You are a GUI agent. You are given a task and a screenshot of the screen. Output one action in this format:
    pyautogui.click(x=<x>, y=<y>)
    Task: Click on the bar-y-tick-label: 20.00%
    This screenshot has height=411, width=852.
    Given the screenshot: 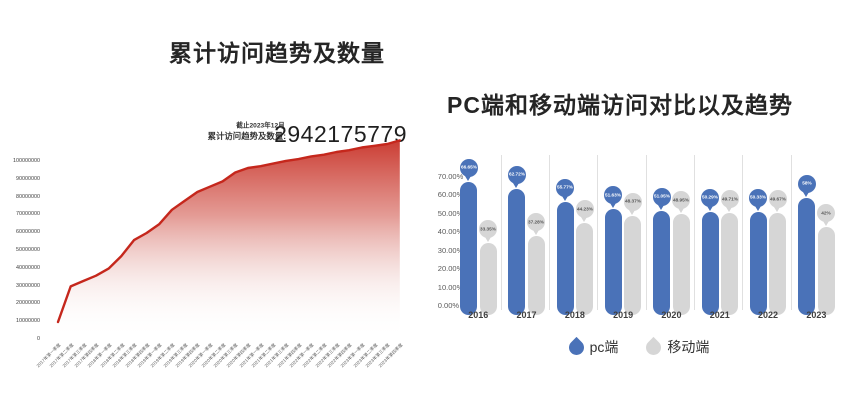 What is the action you would take?
    pyautogui.click(x=450, y=268)
    